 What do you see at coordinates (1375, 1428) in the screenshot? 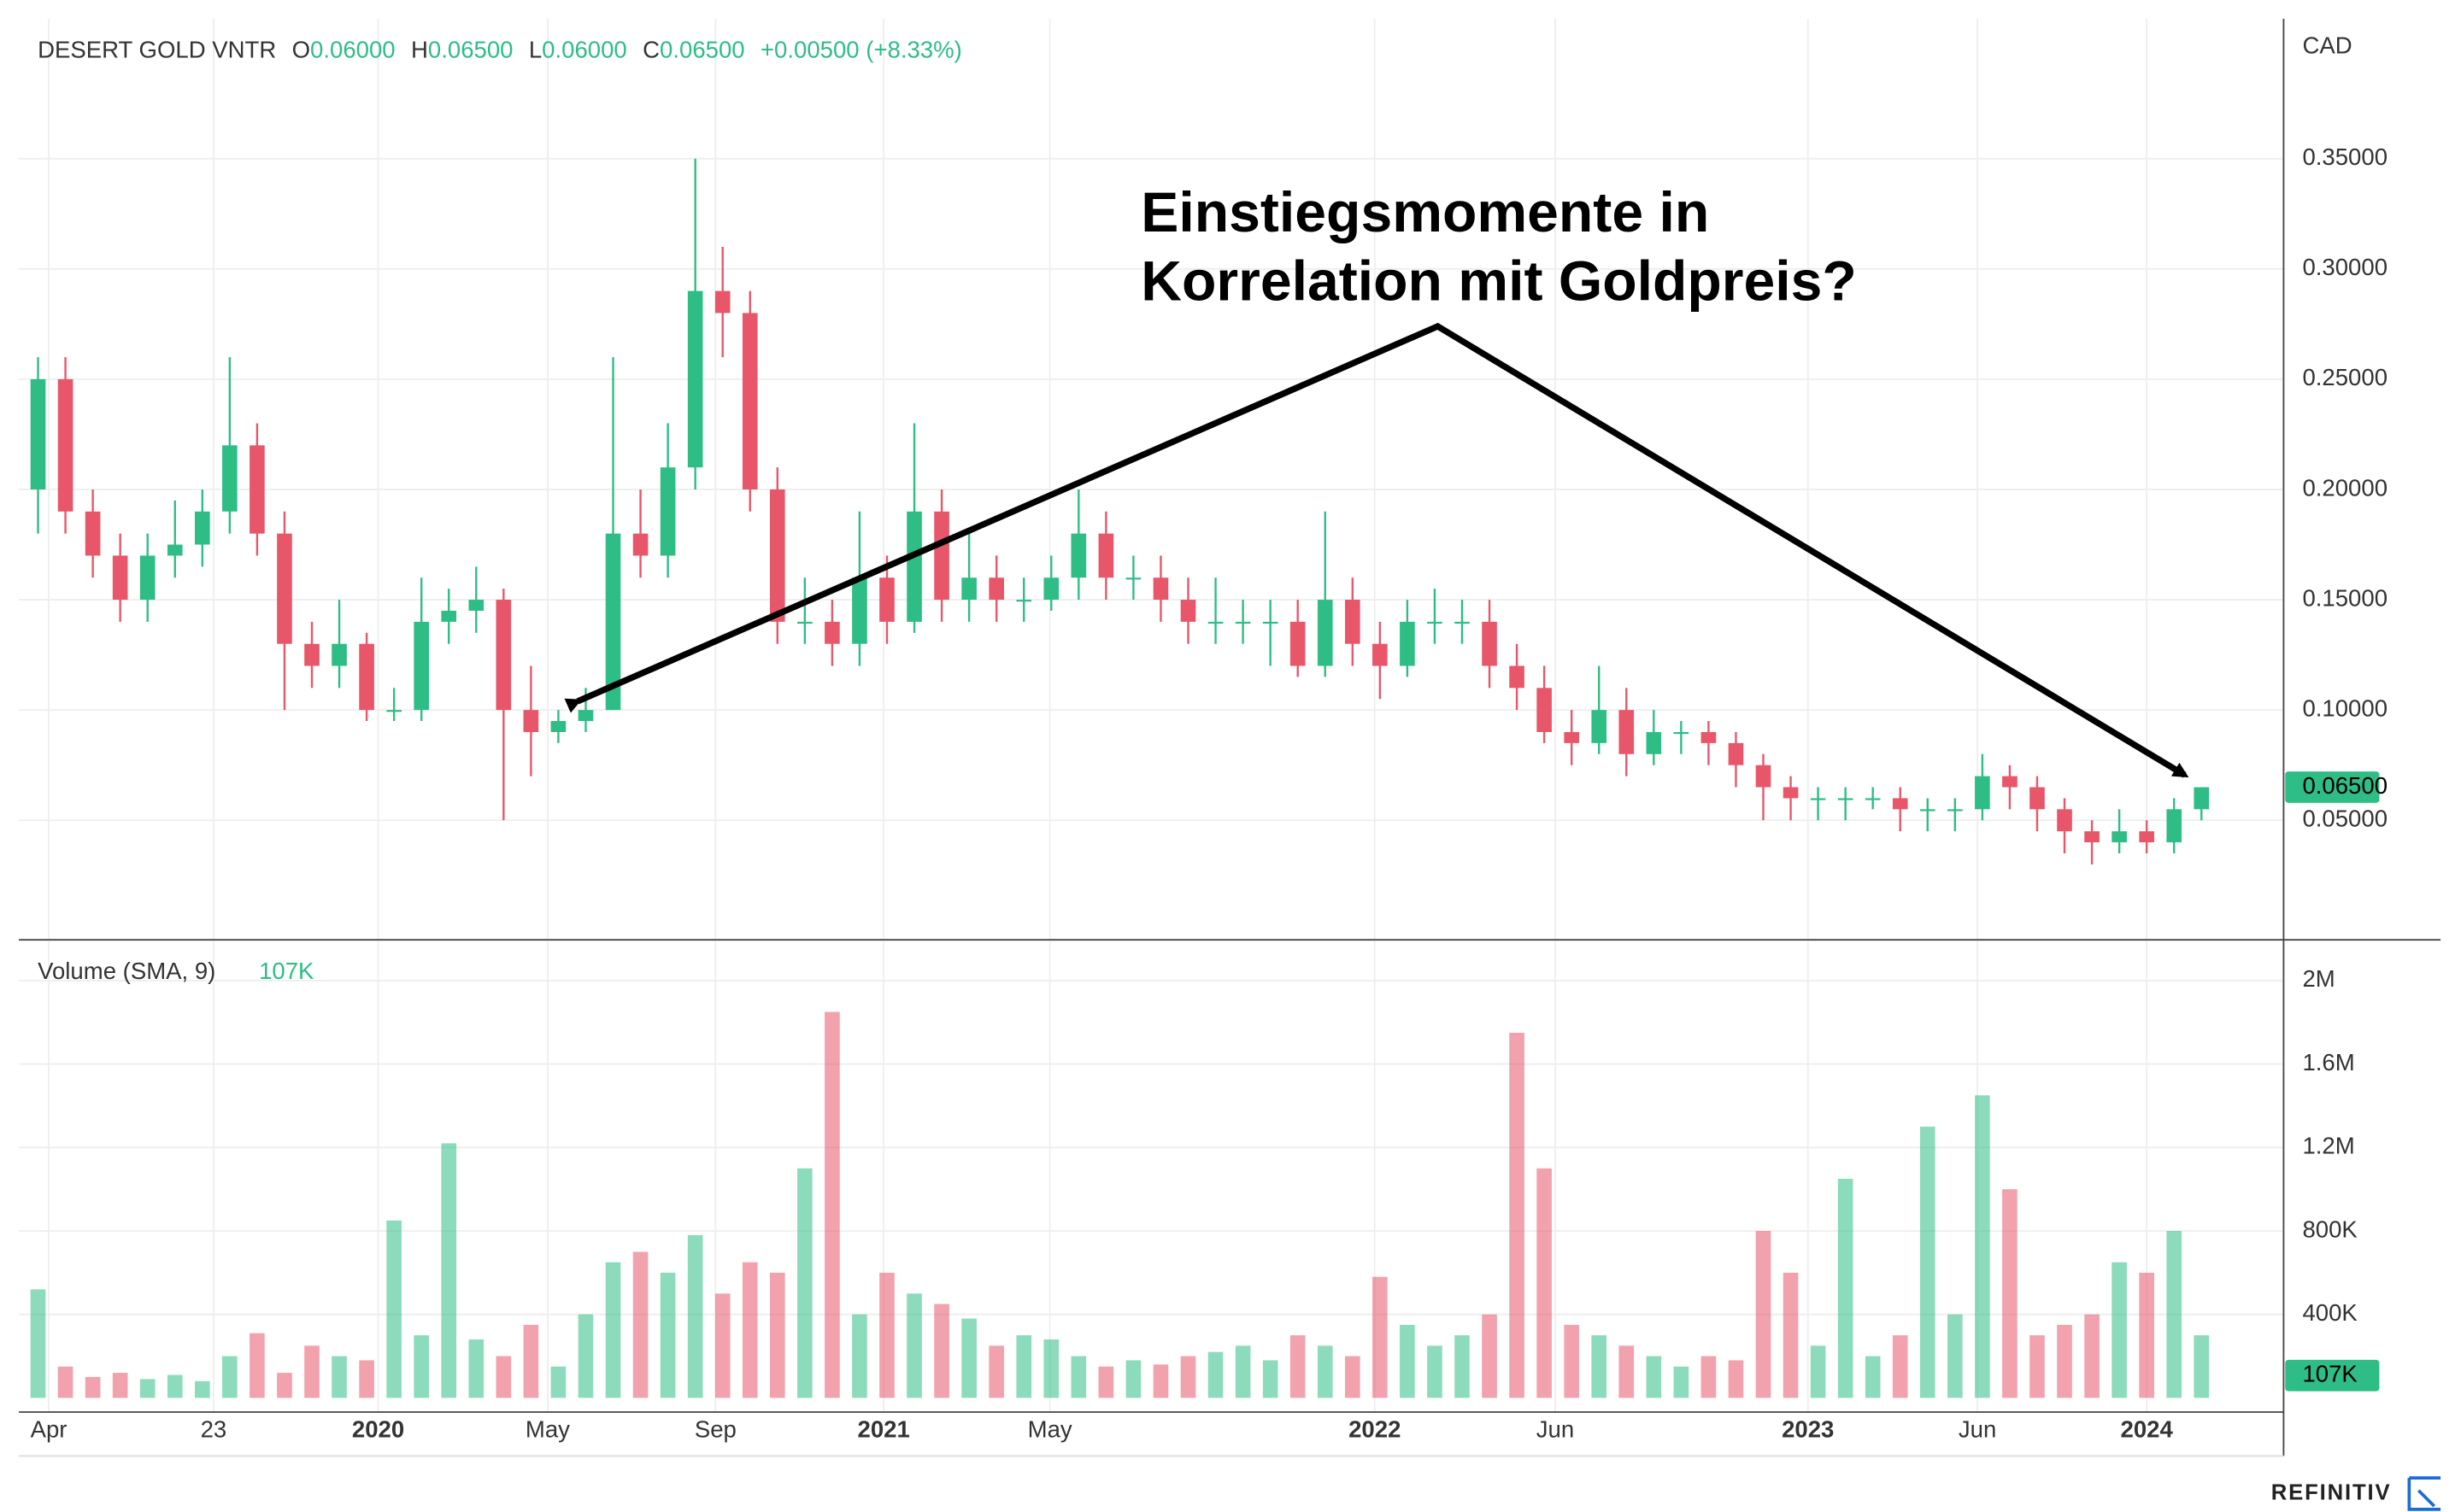
I see `x-tick-label: 2022` at bounding box center [1375, 1428].